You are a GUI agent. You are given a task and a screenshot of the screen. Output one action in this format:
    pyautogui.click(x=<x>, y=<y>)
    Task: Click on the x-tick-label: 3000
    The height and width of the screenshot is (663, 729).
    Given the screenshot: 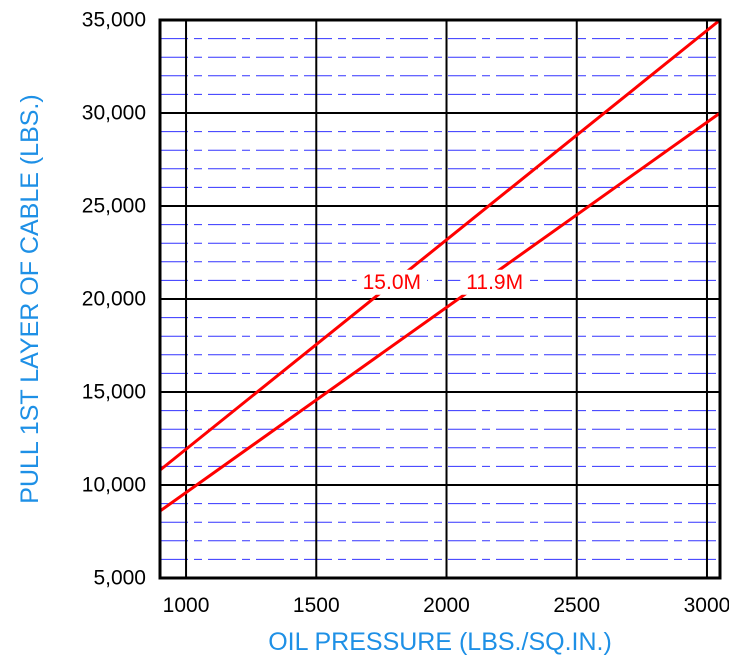 What is the action you would take?
    pyautogui.click(x=706, y=605)
    